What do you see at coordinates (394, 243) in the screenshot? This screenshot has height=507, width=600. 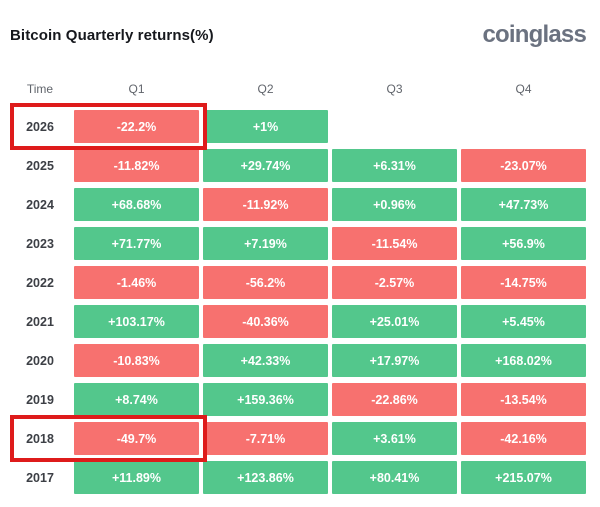 I see `return-cell: -11.54%` at bounding box center [394, 243].